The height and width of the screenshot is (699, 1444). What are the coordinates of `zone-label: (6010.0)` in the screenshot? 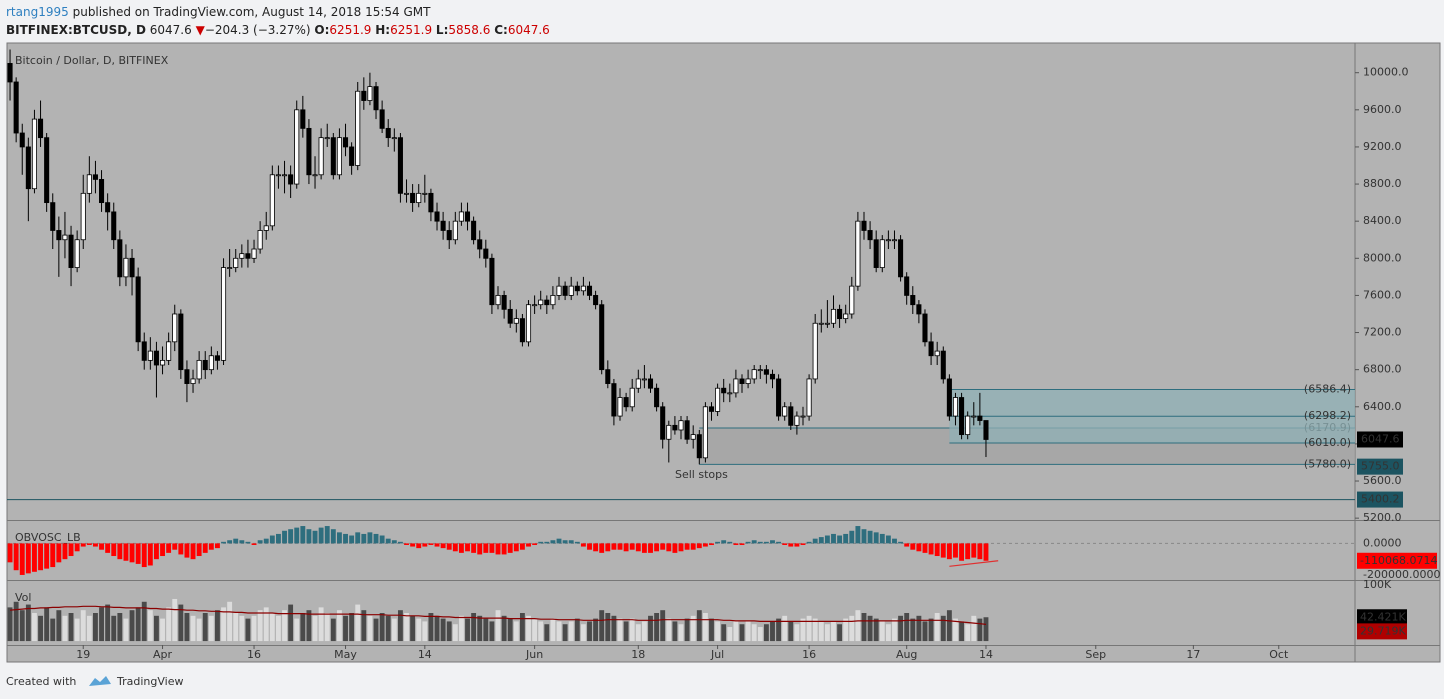 It's located at (1327, 442).